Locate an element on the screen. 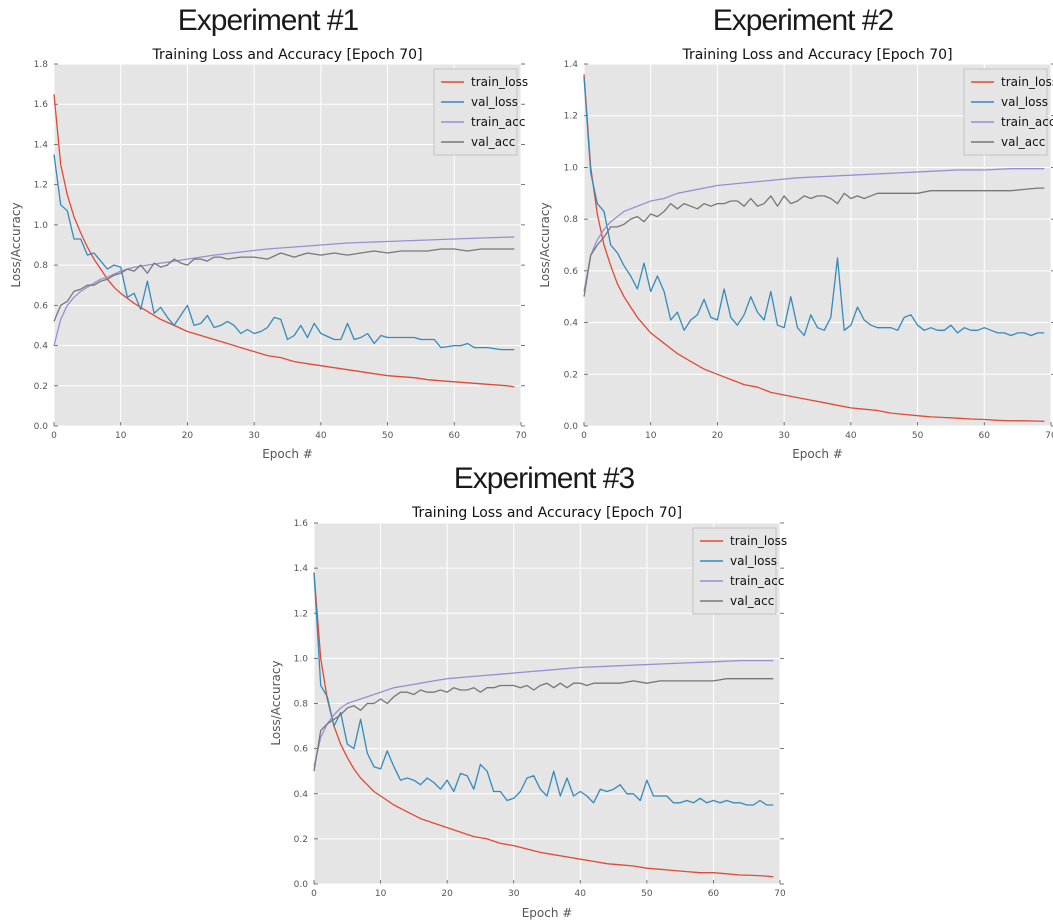  y-tick-label: 1.8 is located at coordinates (41, 65).